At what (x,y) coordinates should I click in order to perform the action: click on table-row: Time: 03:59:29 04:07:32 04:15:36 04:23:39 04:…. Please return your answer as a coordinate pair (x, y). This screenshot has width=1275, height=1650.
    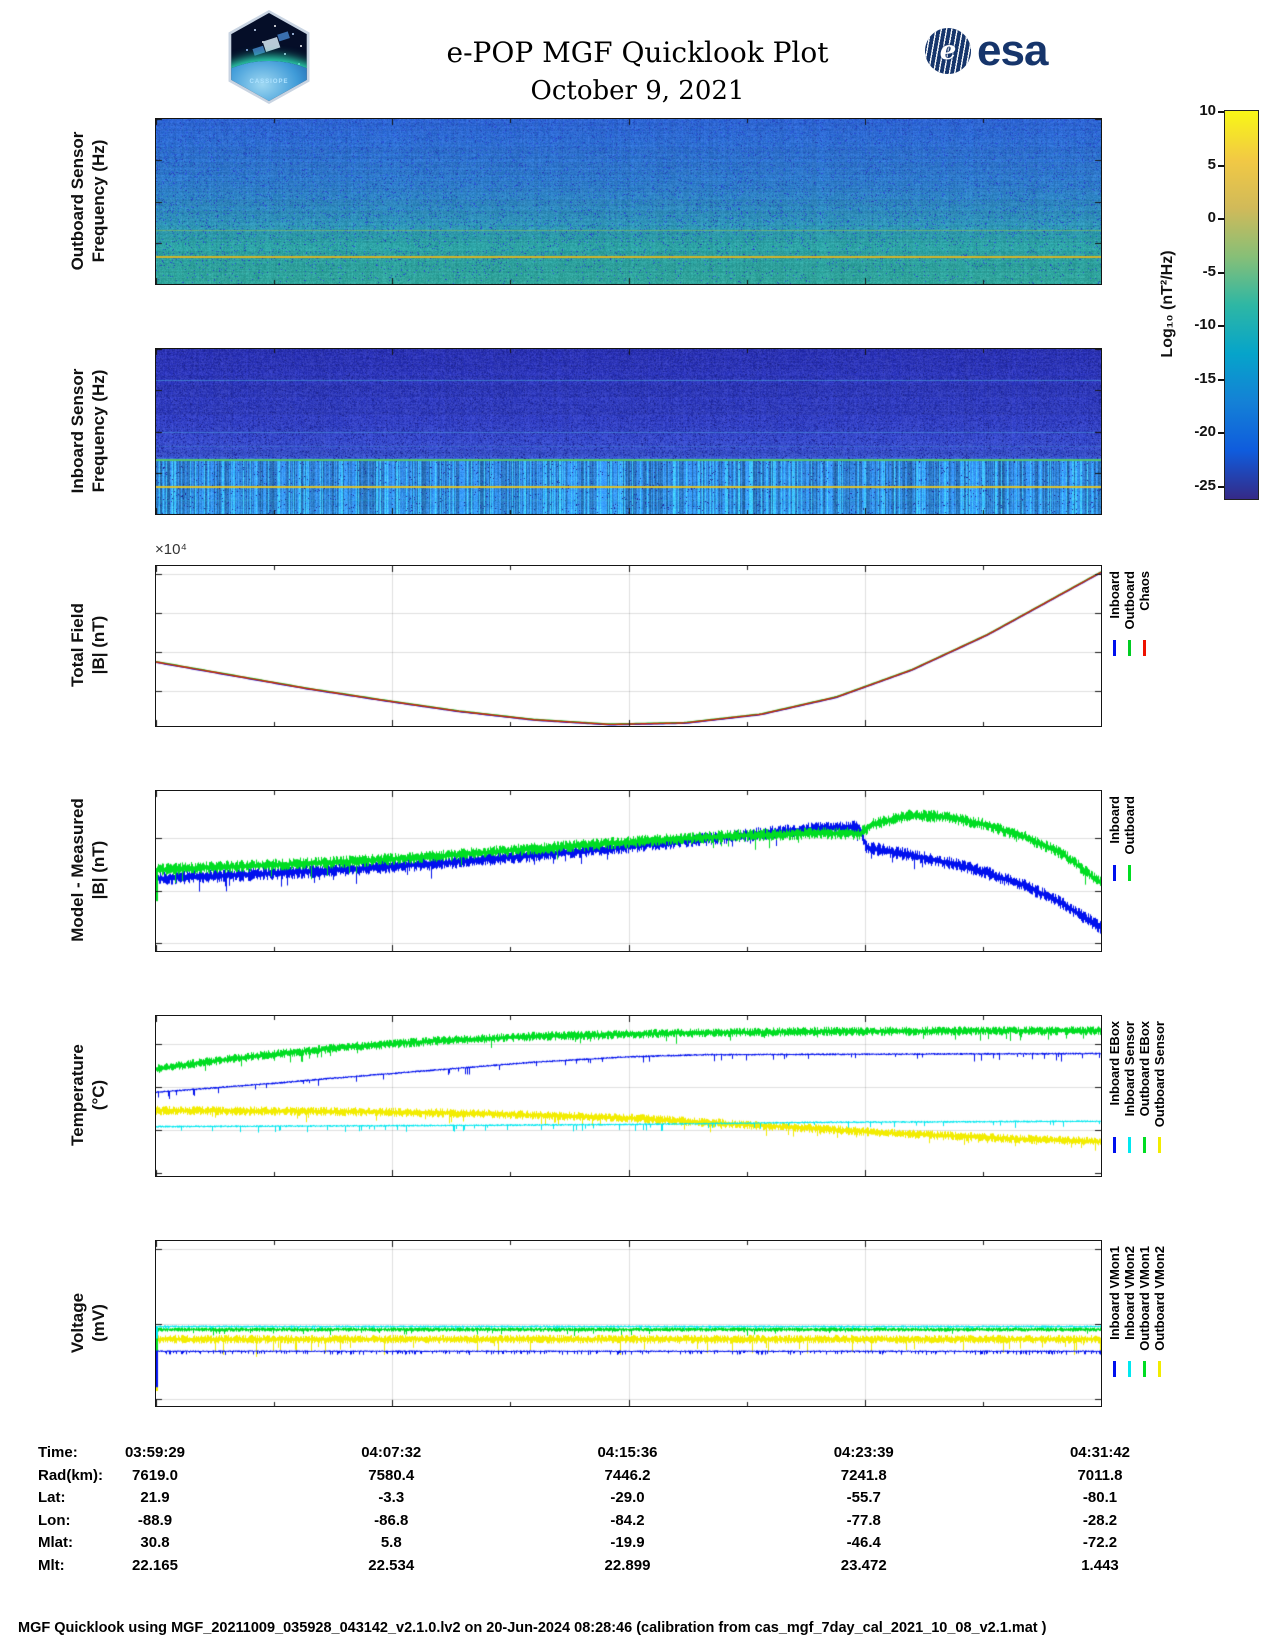
    Looking at the image, I should click on (637, 1455).